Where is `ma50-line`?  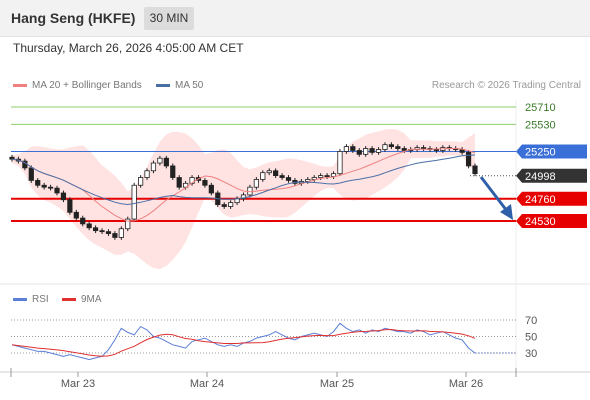 ma50-line is located at coordinates (243, 180).